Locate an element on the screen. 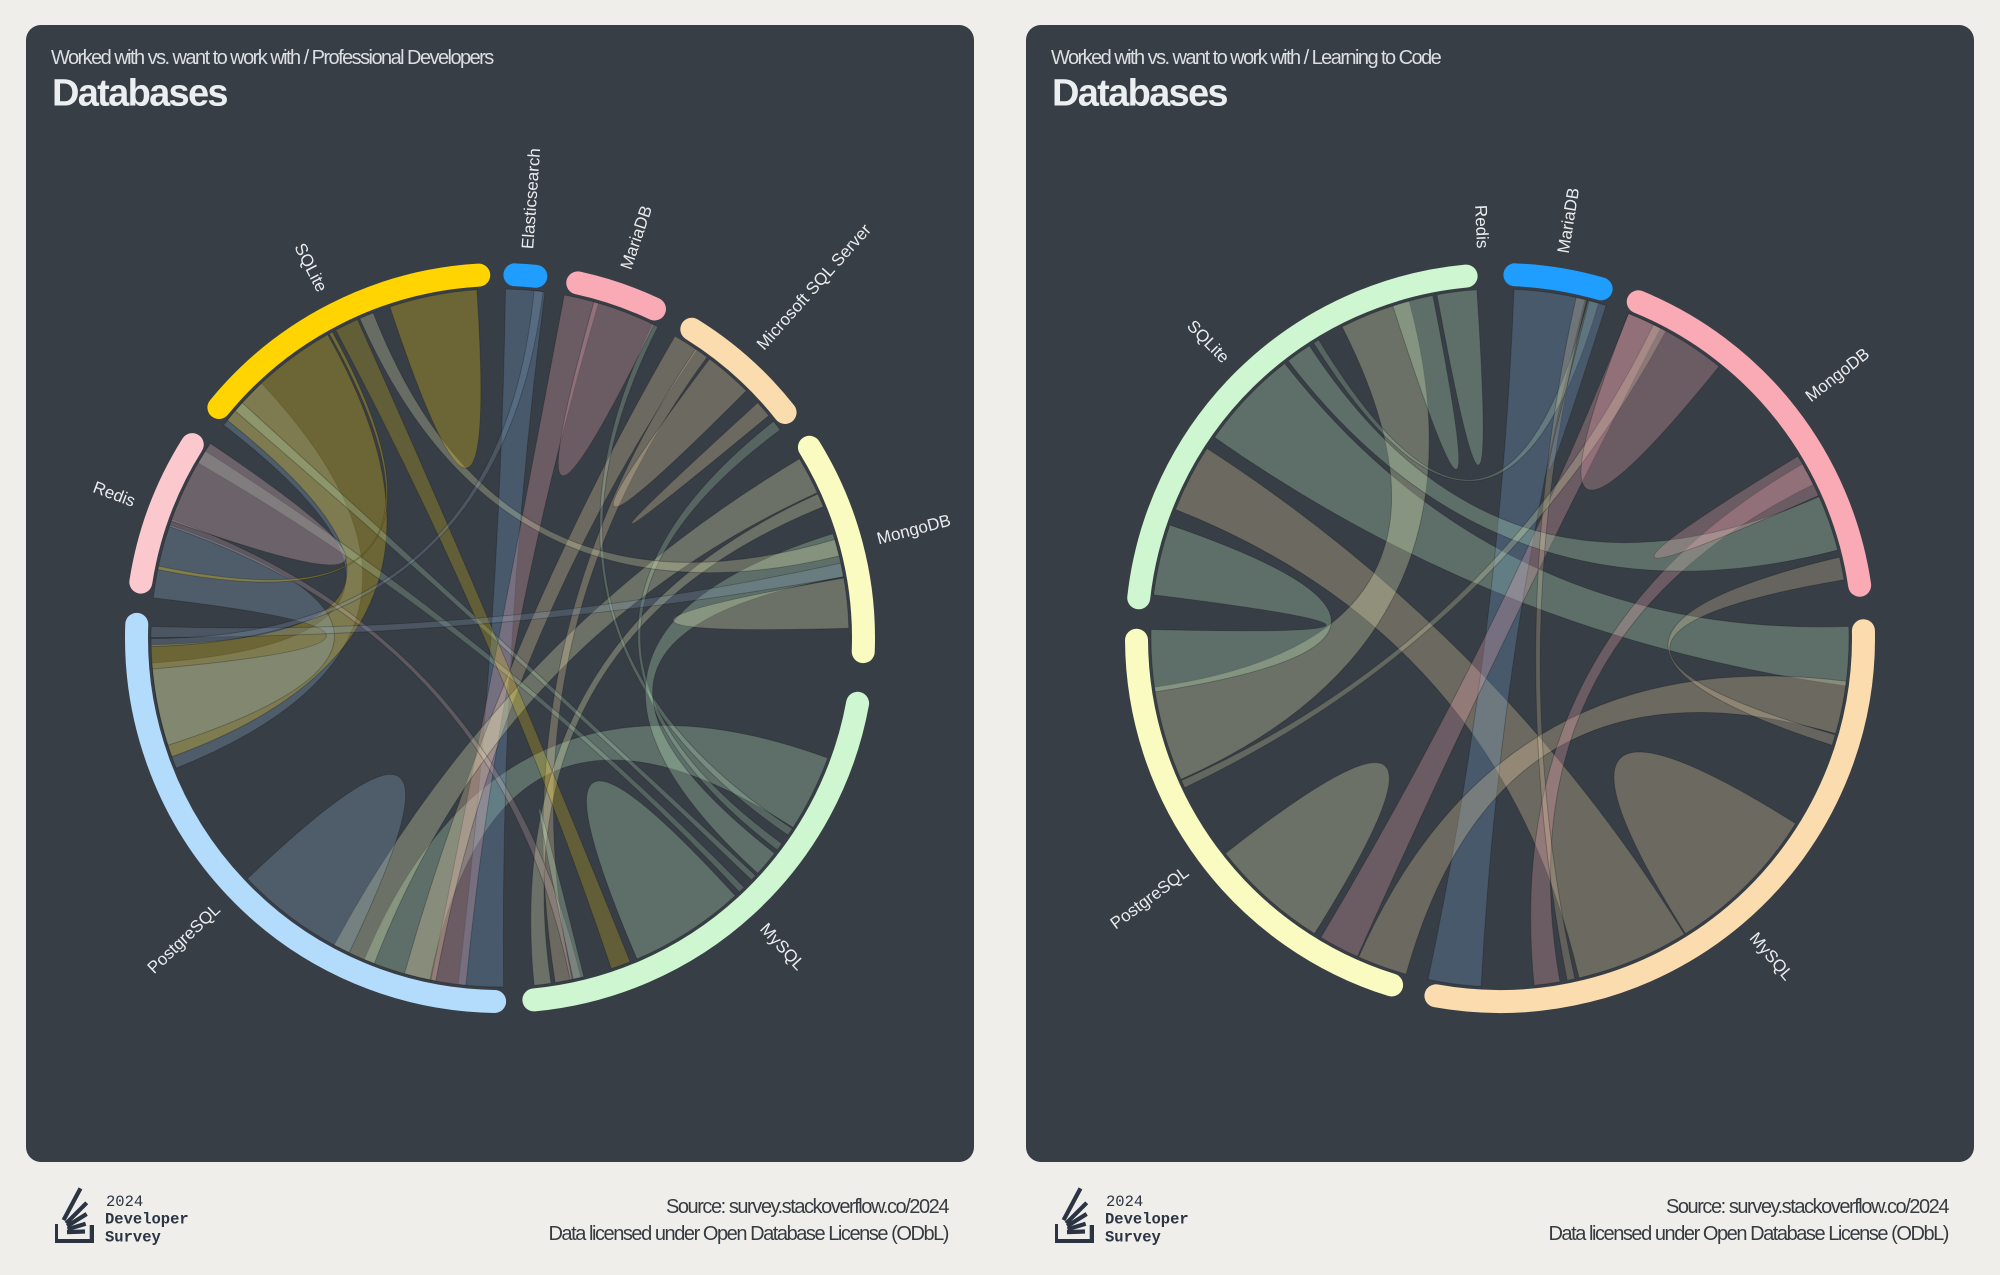 The height and width of the screenshot is (1275, 2000). svg-text: Elasticsearch is located at coordinates (531, 198).